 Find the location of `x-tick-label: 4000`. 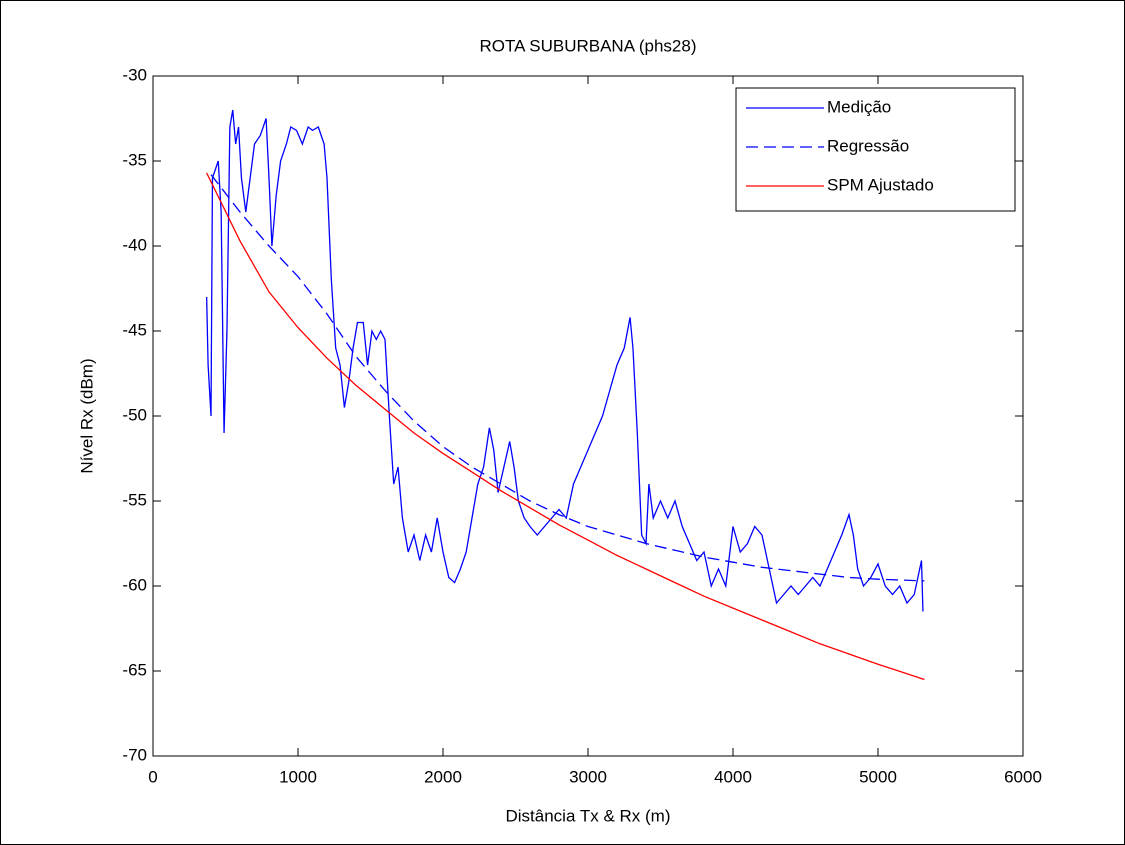

x-tick-label: 4000 is located at coordinates (733, 776).